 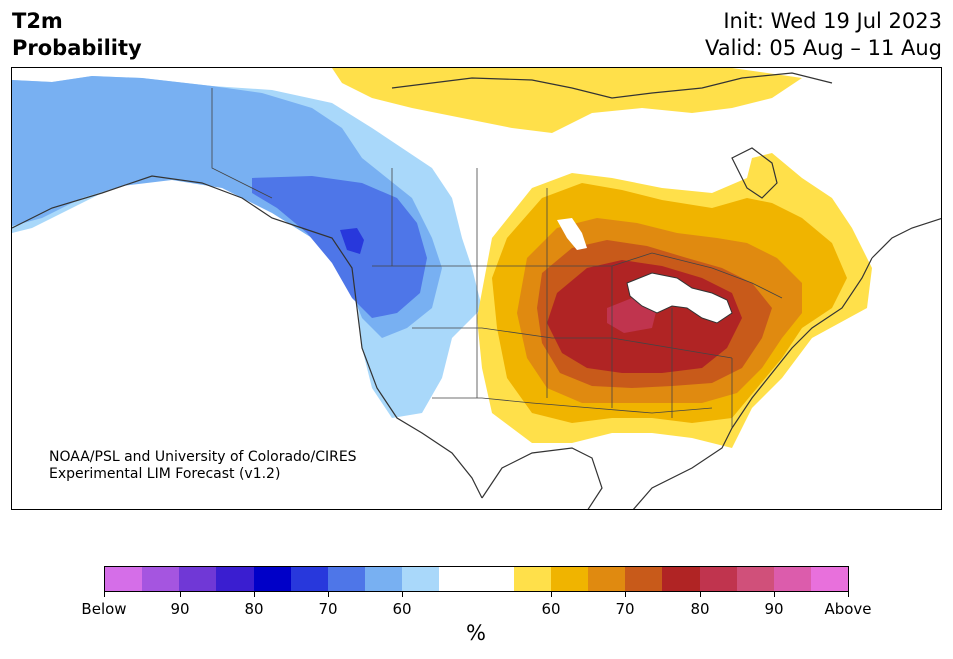 What do you see at coordinates (567, 100) in the screenshot?
I see `above-50-north` at bounding box center [567, 100].